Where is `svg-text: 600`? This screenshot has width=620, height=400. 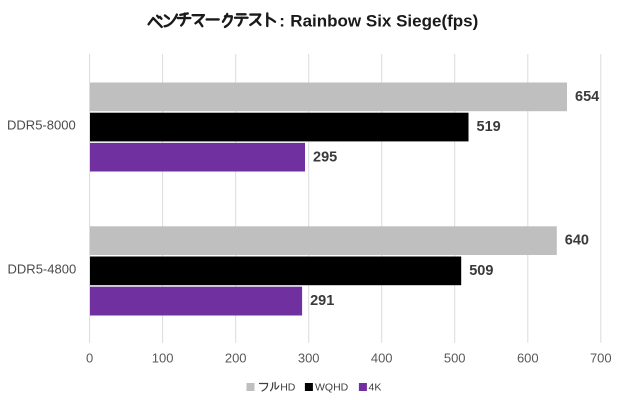 svg-text: 600 is located at coordinates (528, 358).